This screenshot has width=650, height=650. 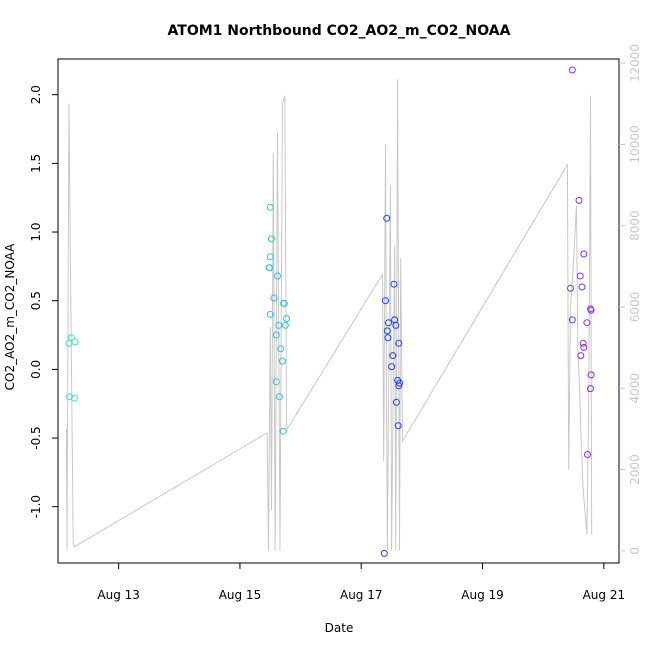 I want to click on y2-tick-label: 2000, so click(x=635, y=469).